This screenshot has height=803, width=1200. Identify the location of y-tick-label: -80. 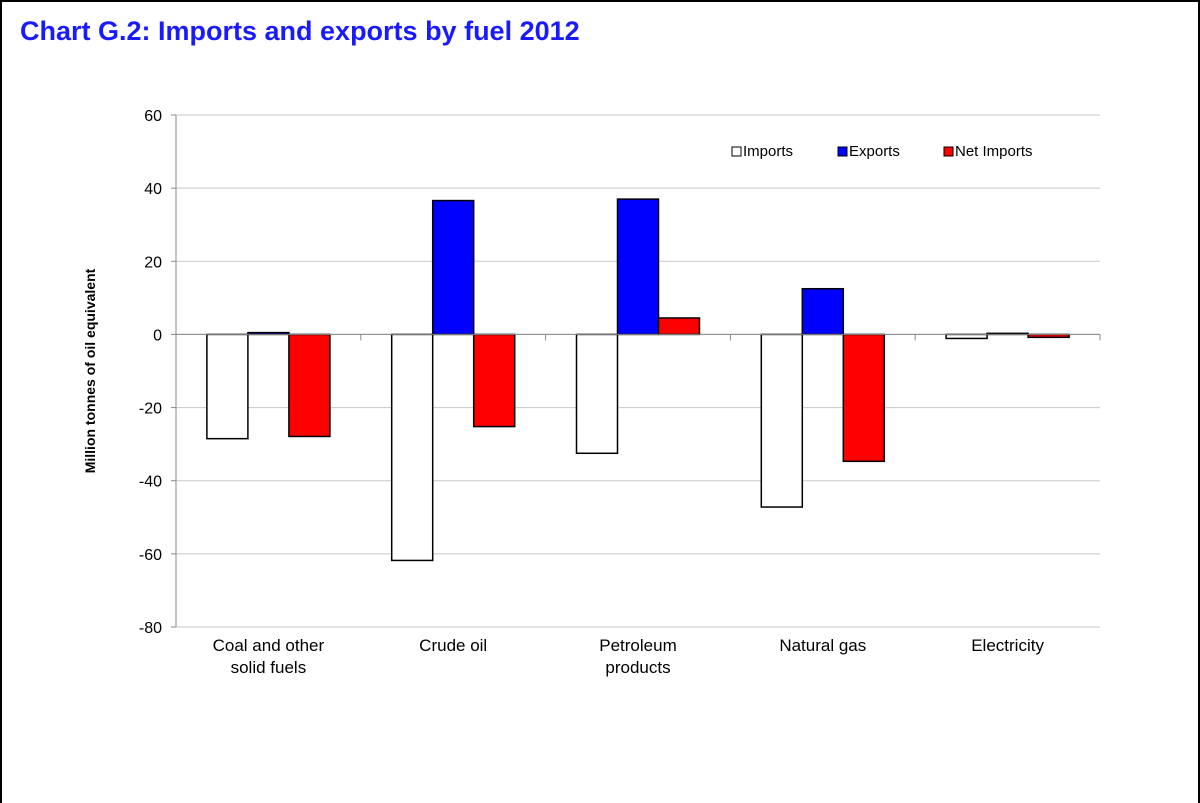
(150, 628).